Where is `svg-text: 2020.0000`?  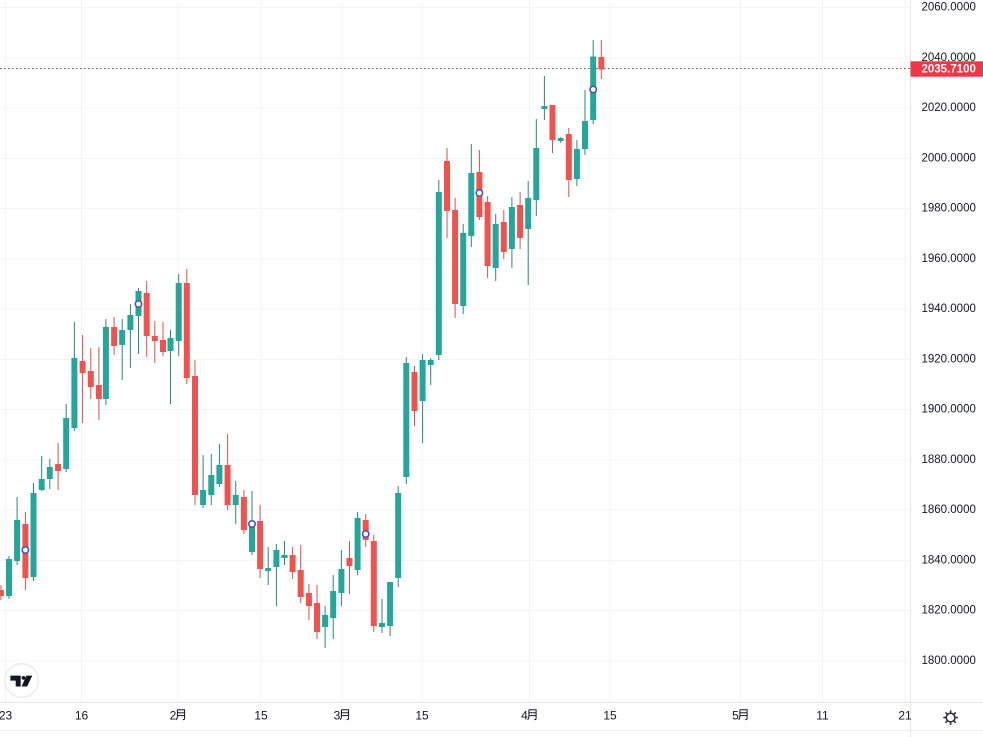
svg-text: 2020.0000 is located at coordinates (949, 108).